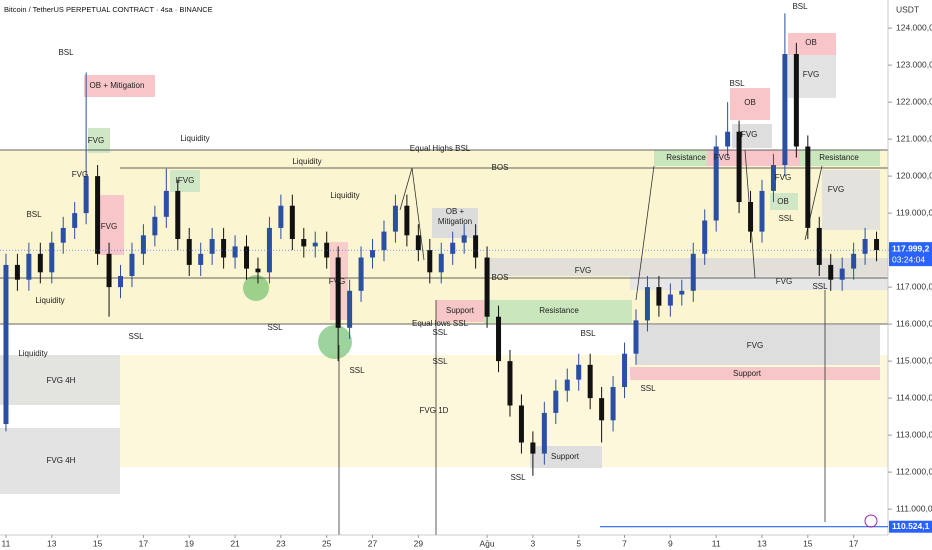 This screenshot has width=932, height=550. Describe the element at coordinates (907, 9) in the screenshot. I see `axis-unit: USDT` at that location.